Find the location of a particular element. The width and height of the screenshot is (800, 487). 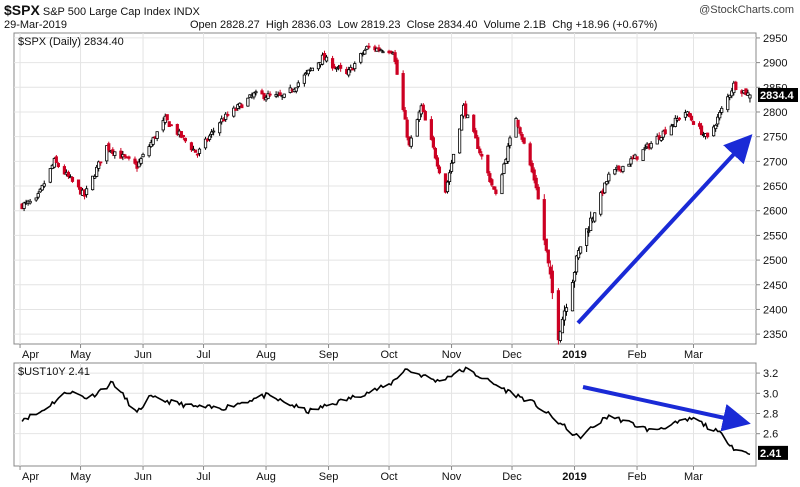

y-tick-label: 2.6 is located at coordinates (770, 435).